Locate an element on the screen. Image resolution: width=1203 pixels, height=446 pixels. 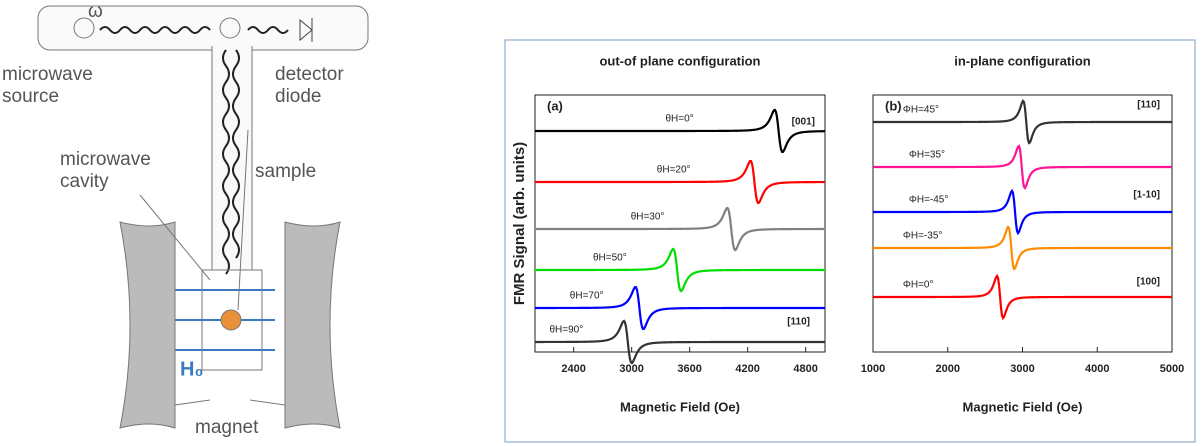
cavity-label: microwave cavity is located at coordinates (105, 170).